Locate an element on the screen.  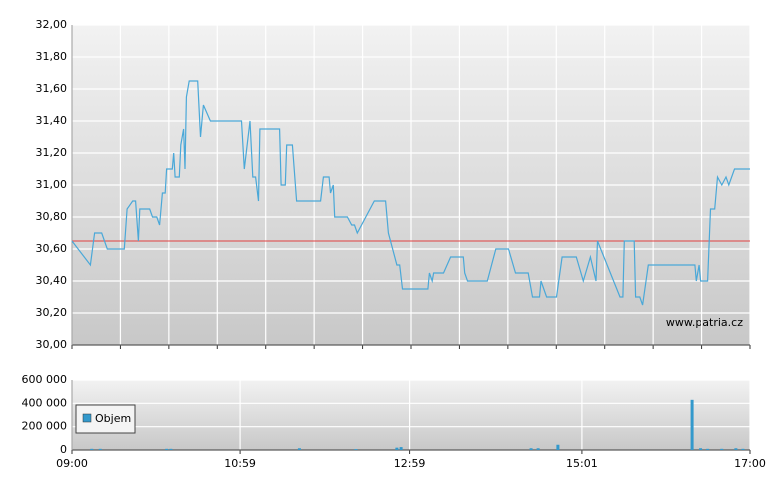
y-tick-label: 30,80 is located at coordinates (52, 216).